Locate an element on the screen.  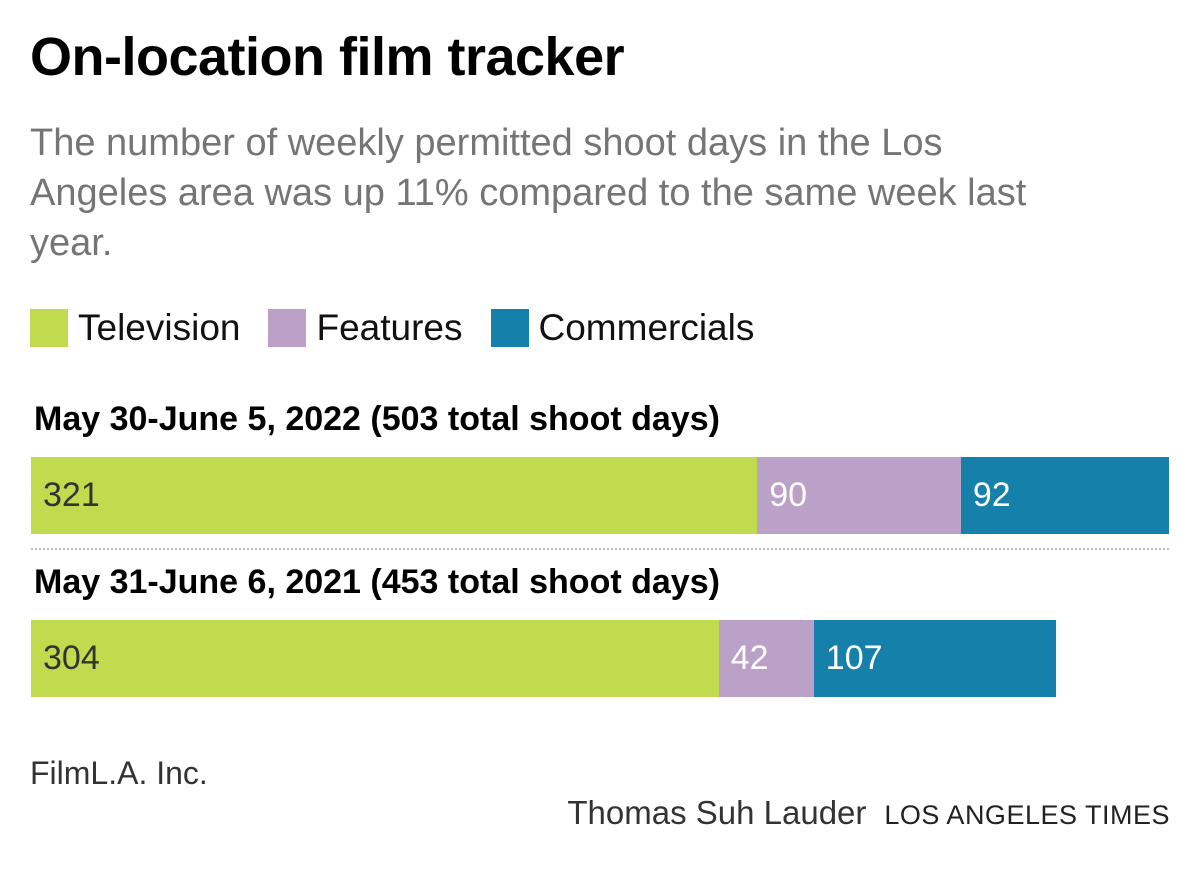
bar-segment-features-2021: 42 is located at coordinates (766, 658).